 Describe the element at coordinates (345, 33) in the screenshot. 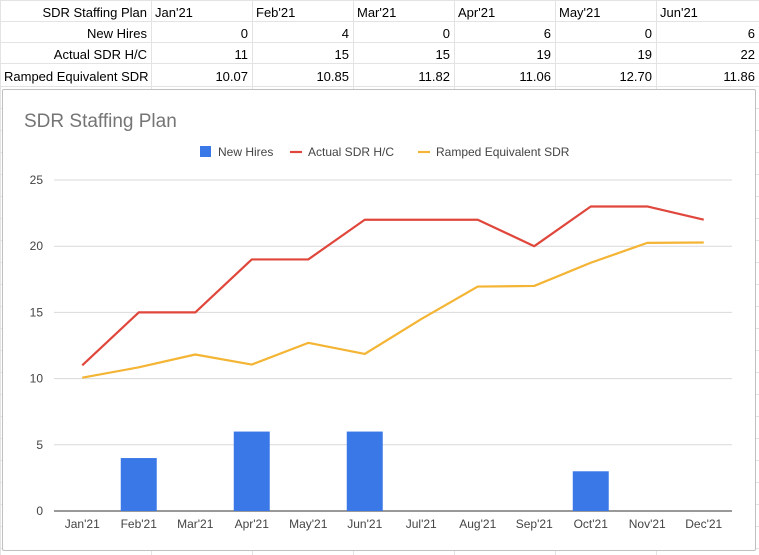

I see `cell-value: 4` at that location.